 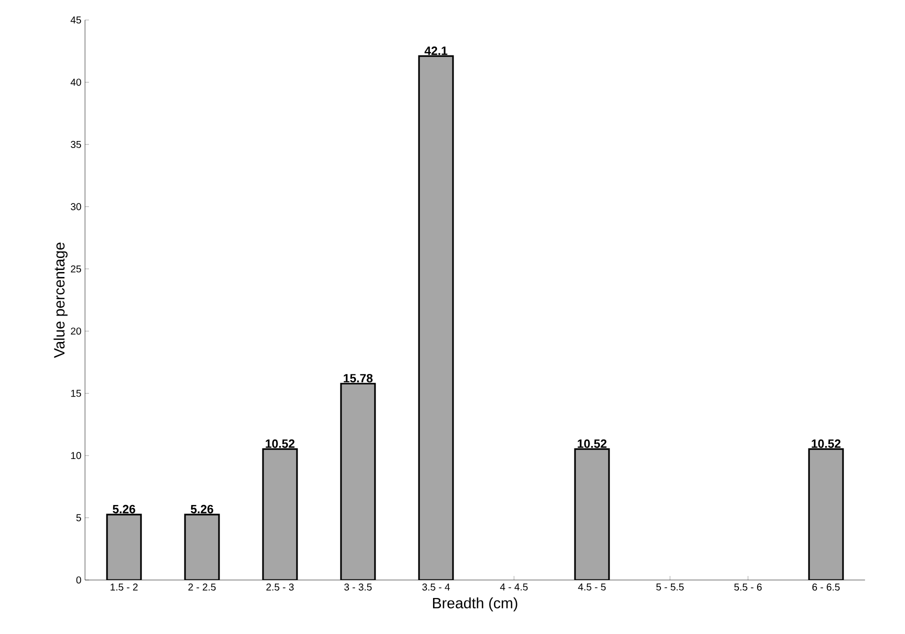 What do you see at coordinates (76, 268) in the screenshot?
I see `y-tick-label: 25` at bounding box center [76, 268].